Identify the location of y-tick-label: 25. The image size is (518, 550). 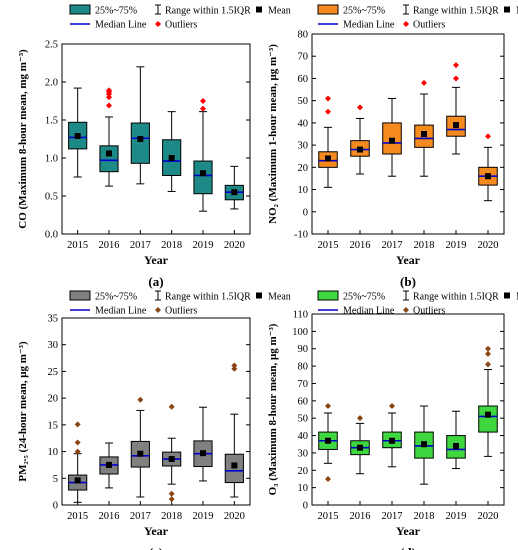
(53, 372).